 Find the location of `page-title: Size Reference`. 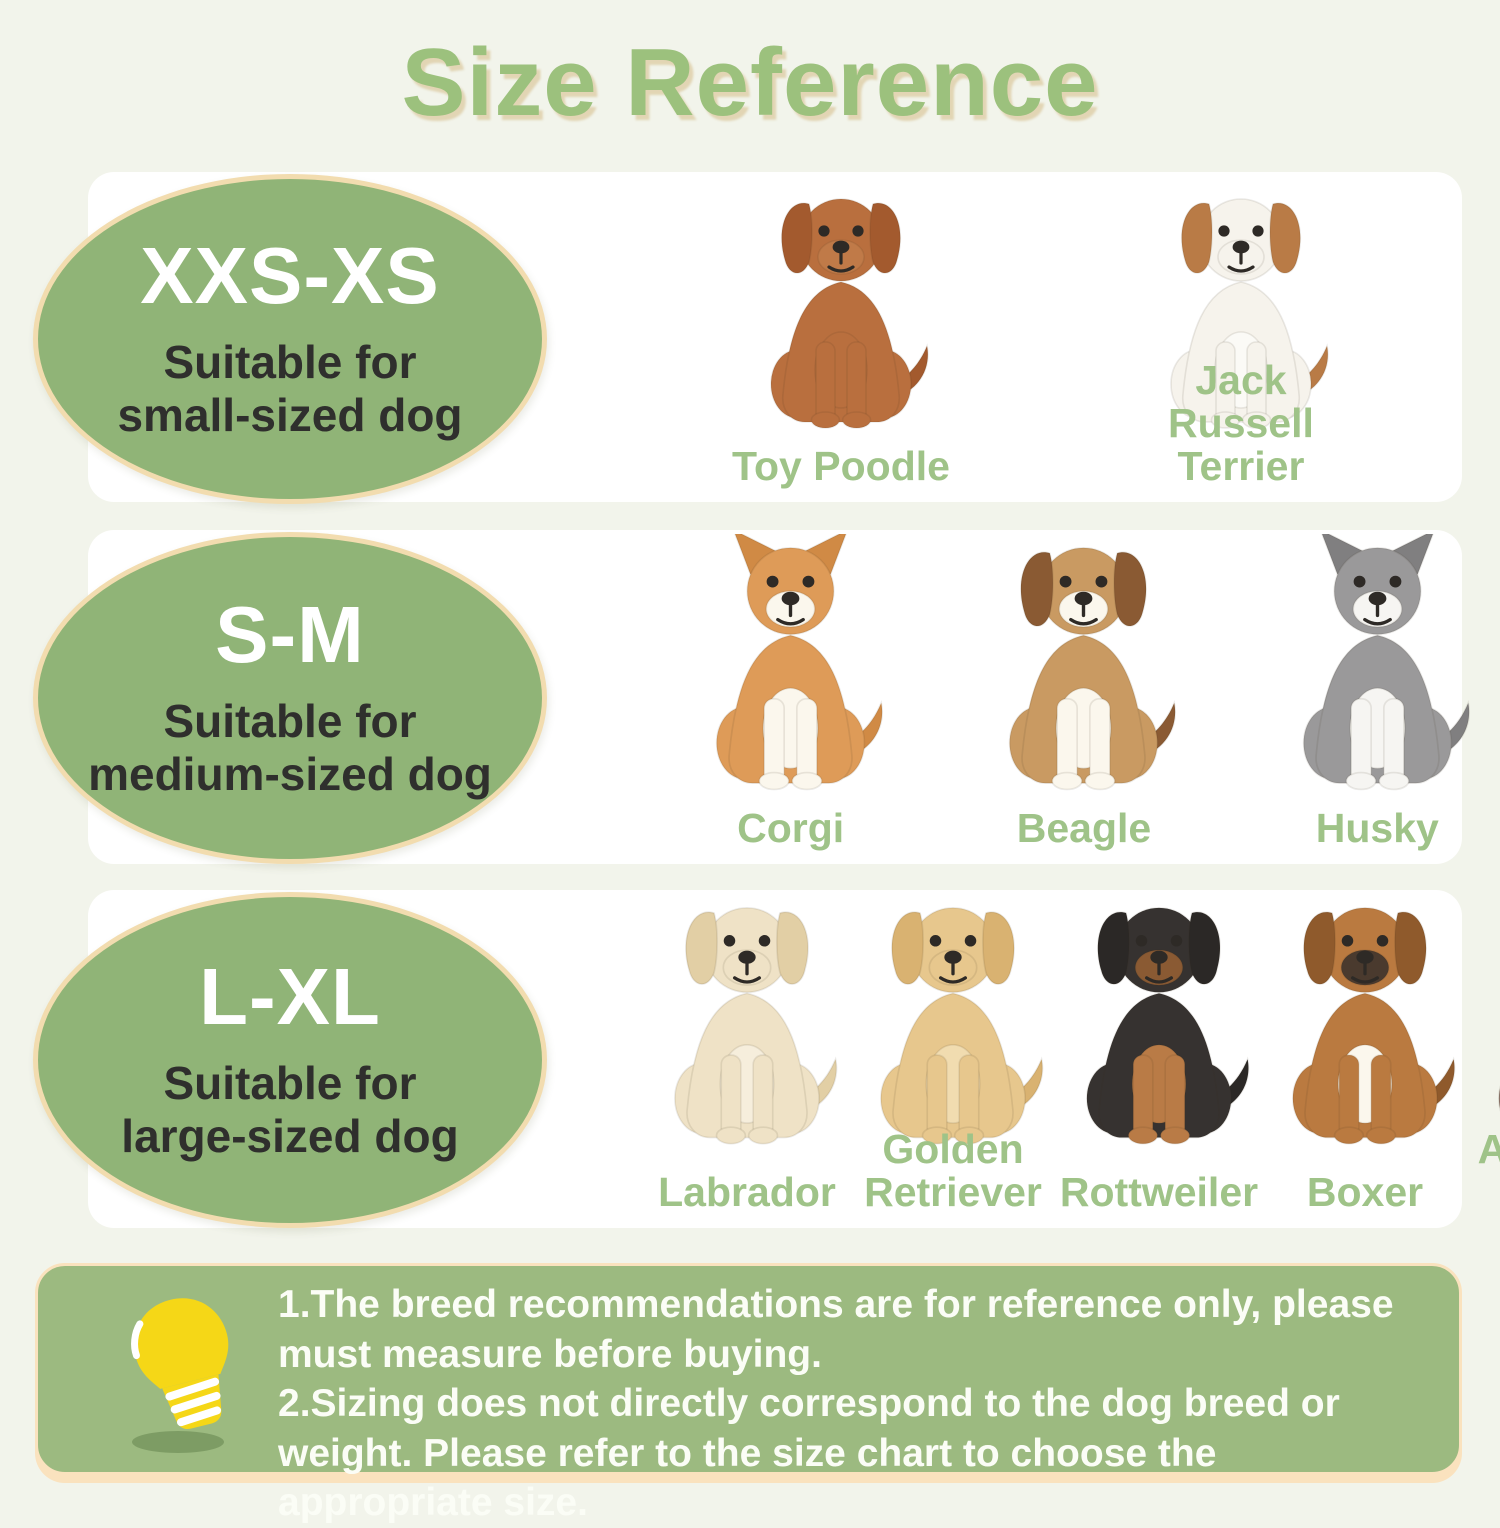

page-title: Size Reference is located at coordinates (750, 82).